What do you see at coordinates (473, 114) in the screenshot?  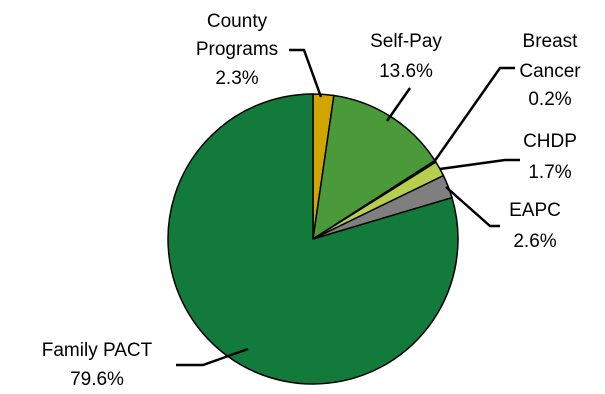 I see `leader-line-breast-cancer` at bounding box center [473, 114].